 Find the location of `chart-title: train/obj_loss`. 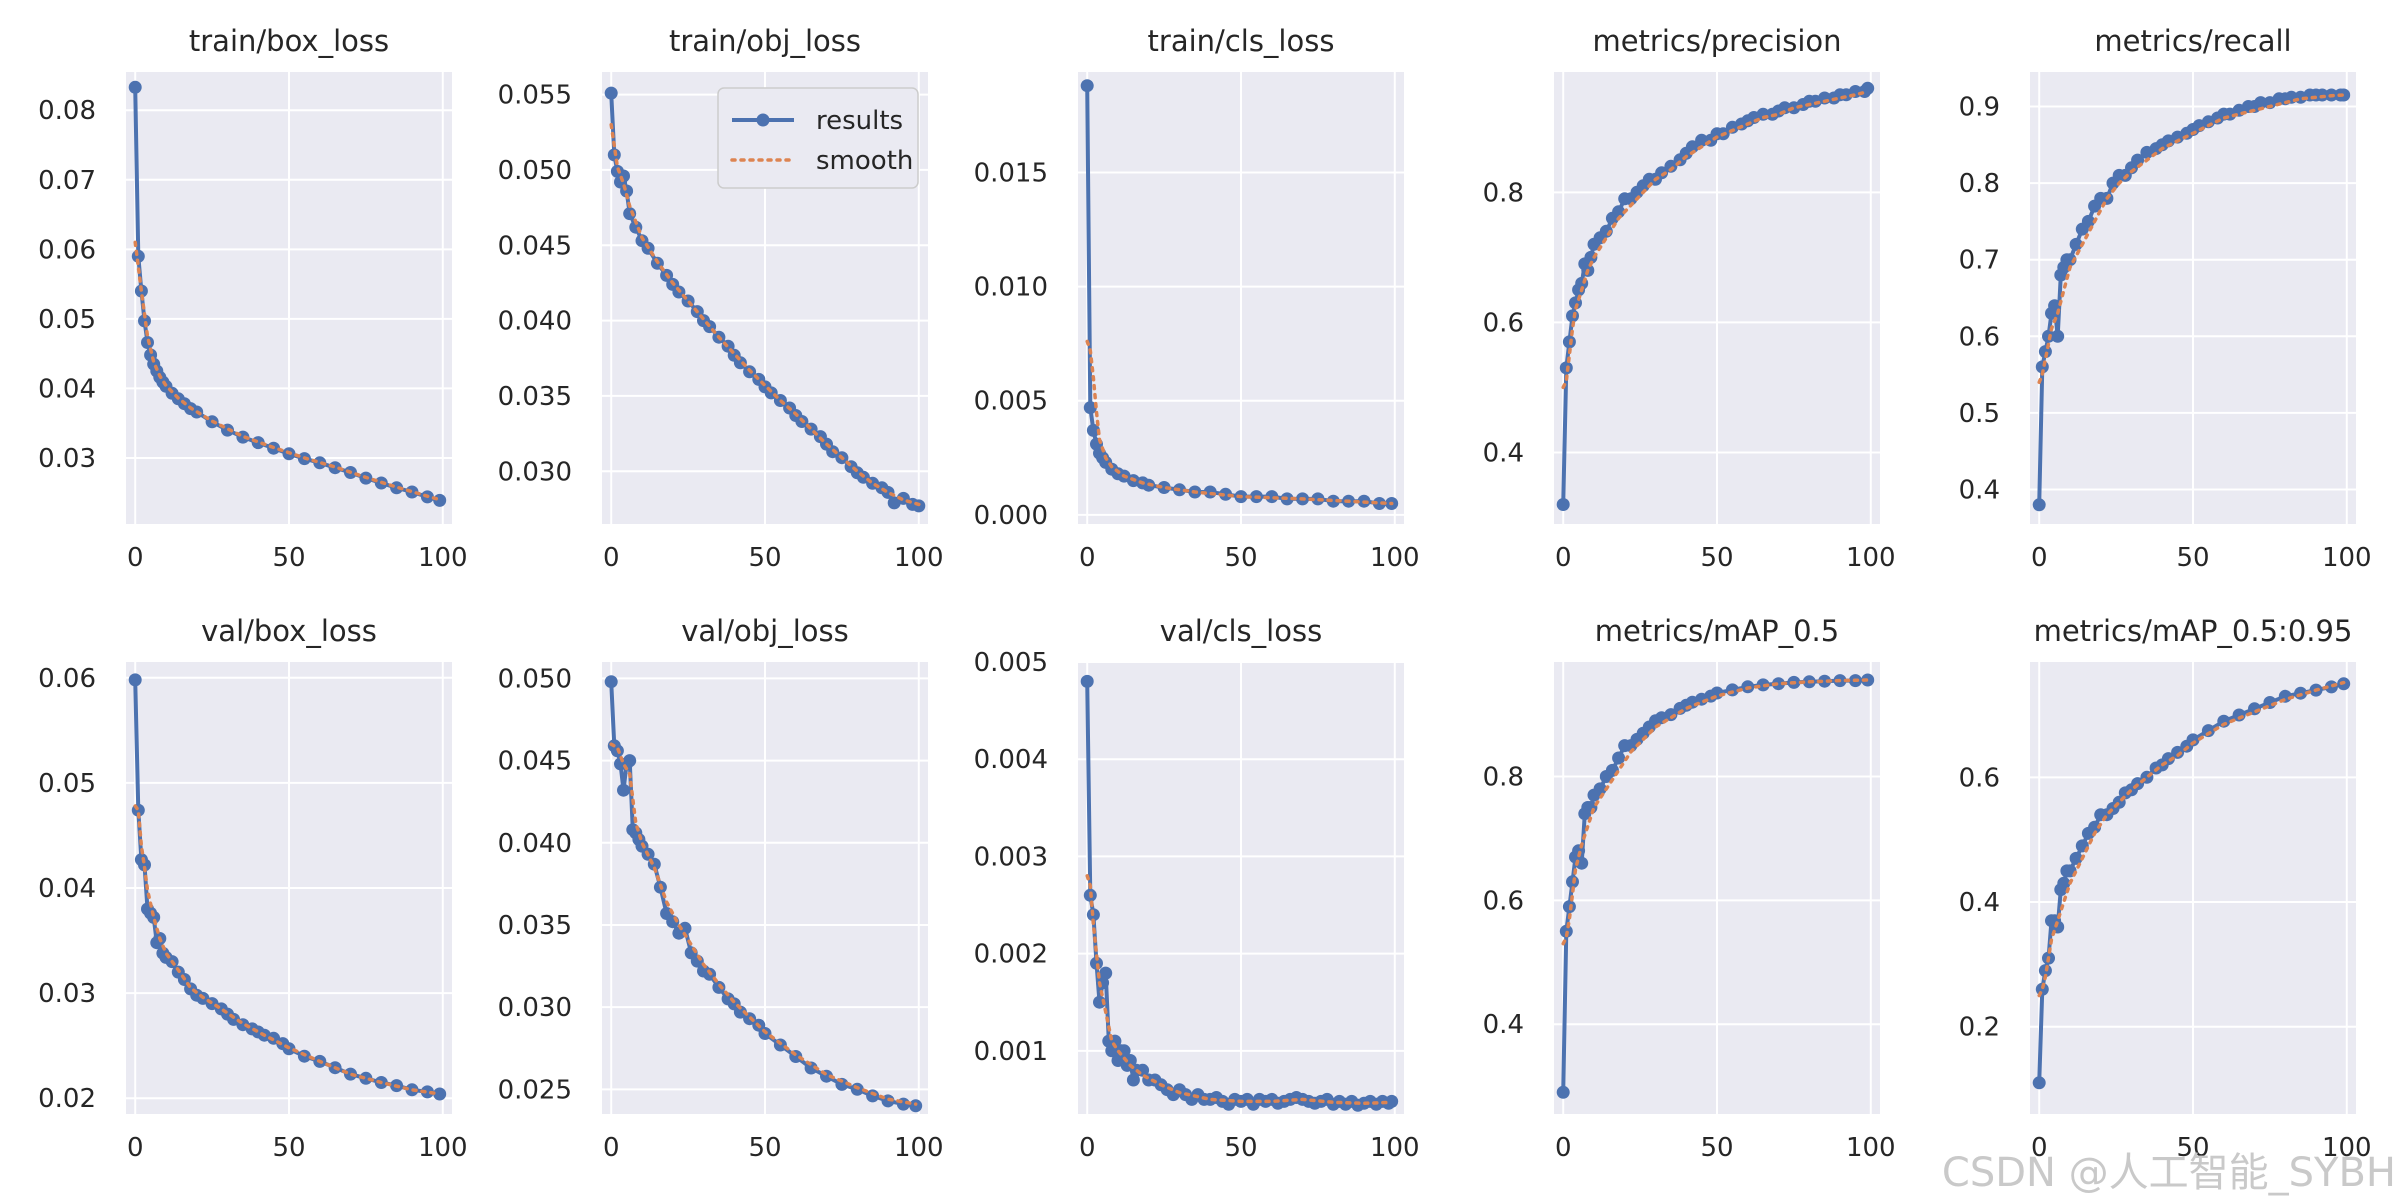

chart-title: train/obj_loss is located at coordinates (765, 41).